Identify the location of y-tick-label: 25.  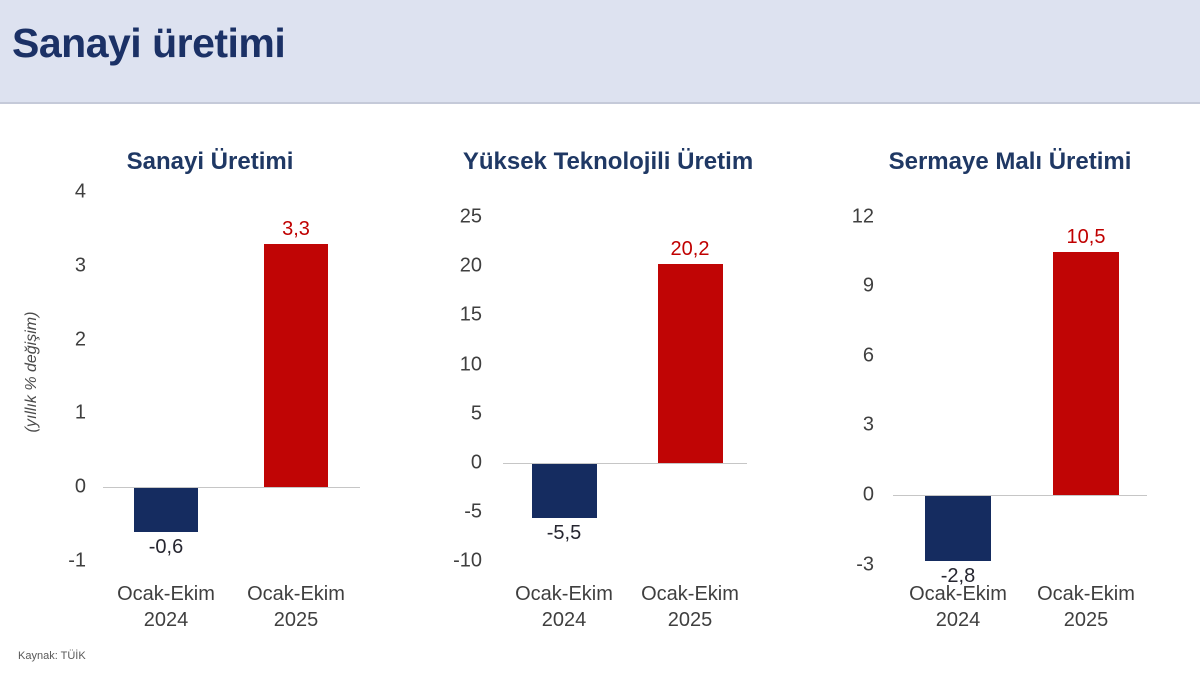
(470, 216).